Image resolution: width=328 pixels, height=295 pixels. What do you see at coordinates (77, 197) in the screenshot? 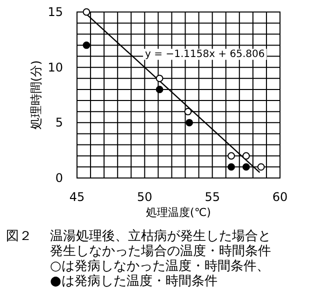
I see `x-tick-label: 45` at bounding box center [77, 197].